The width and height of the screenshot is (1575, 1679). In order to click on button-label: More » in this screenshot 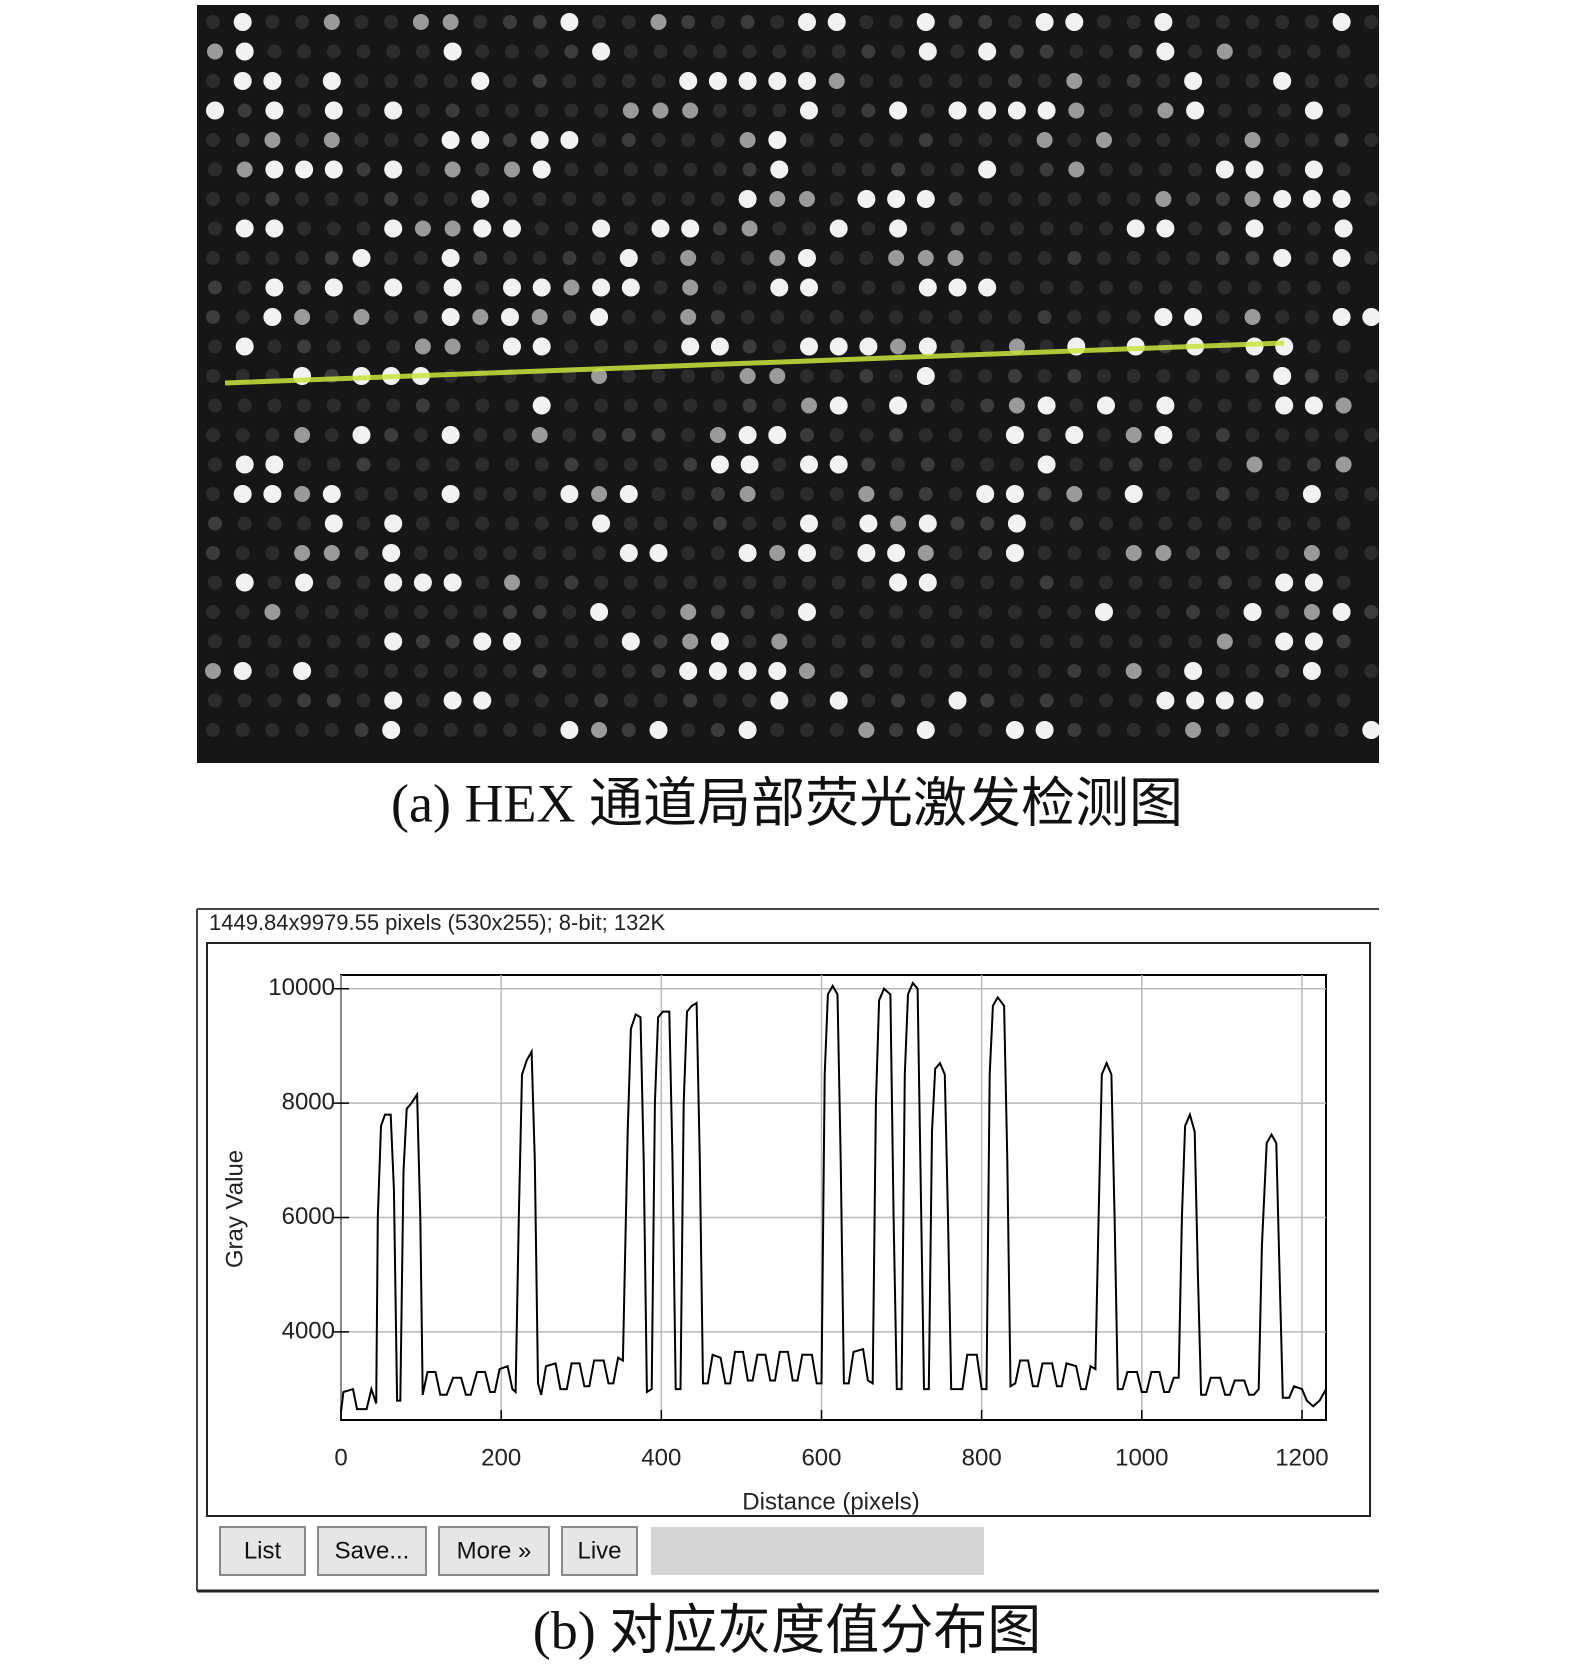, I will do `click(494, 1550)`.